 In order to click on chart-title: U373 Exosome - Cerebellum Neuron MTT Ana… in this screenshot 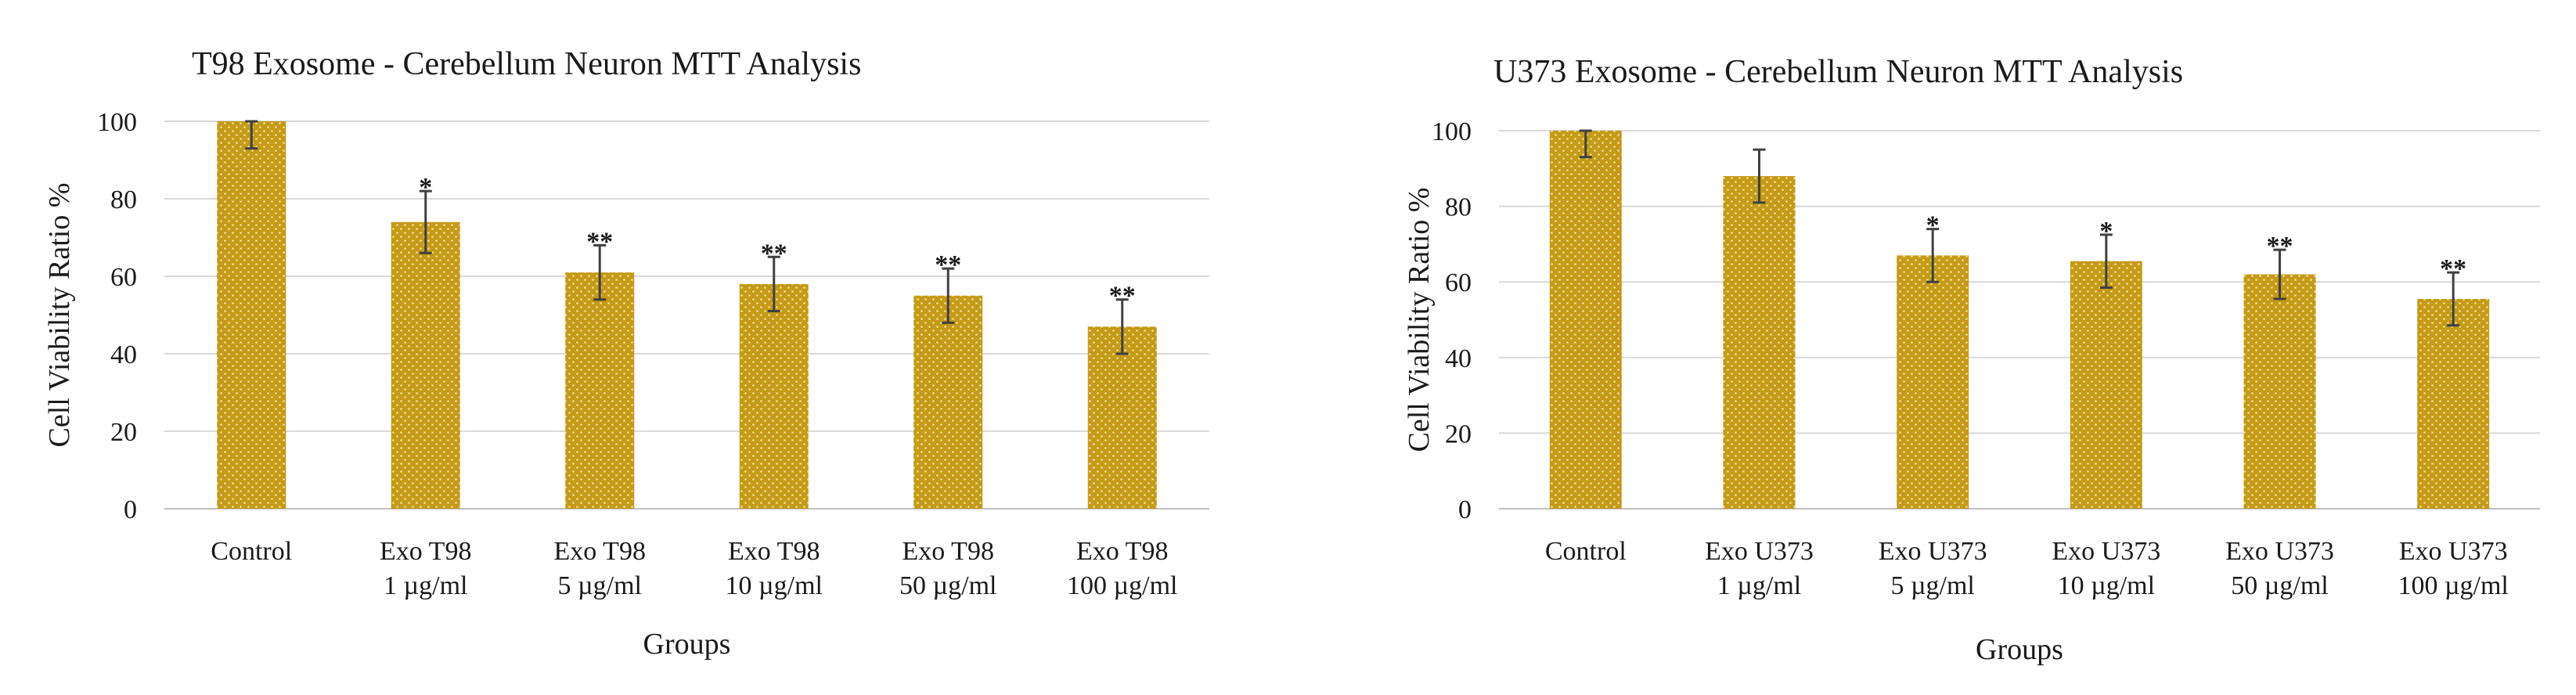, I will do `click(1838, 72)`.